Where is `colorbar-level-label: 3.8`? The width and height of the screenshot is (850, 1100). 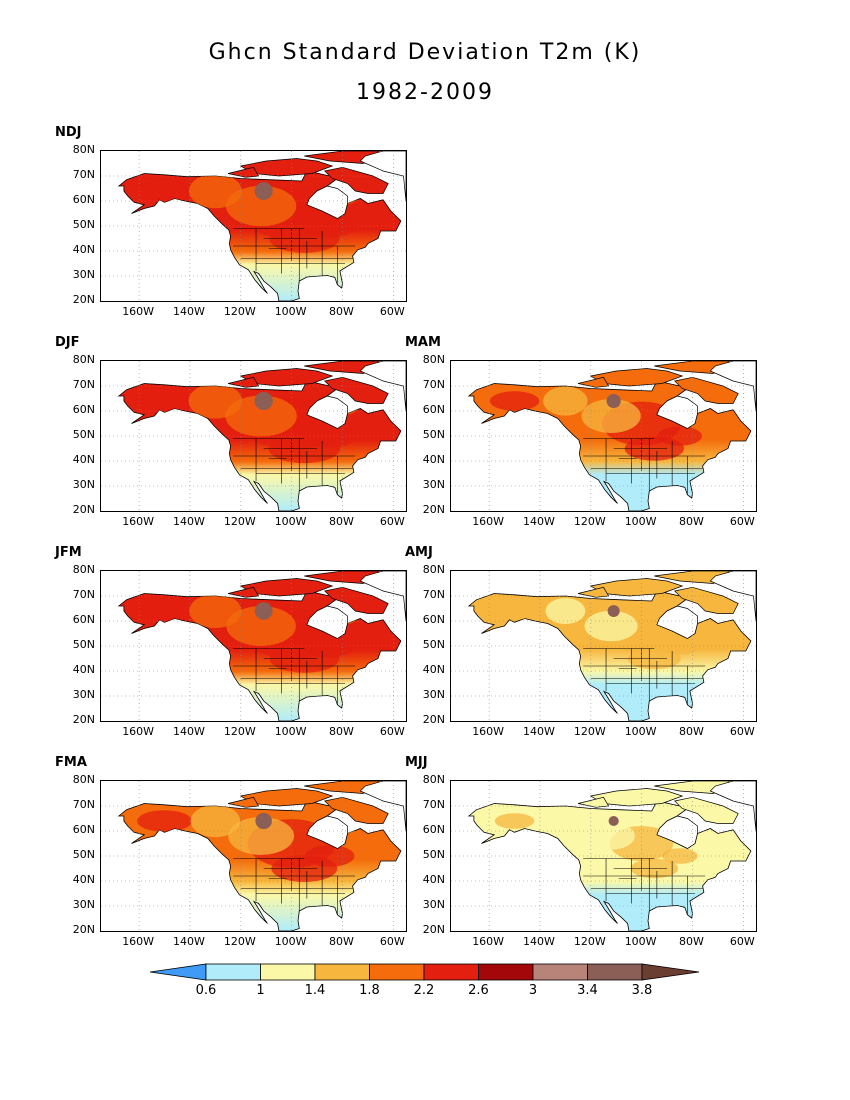 colorbar-level-label: 3.8 is located at coordinates (642, 990).